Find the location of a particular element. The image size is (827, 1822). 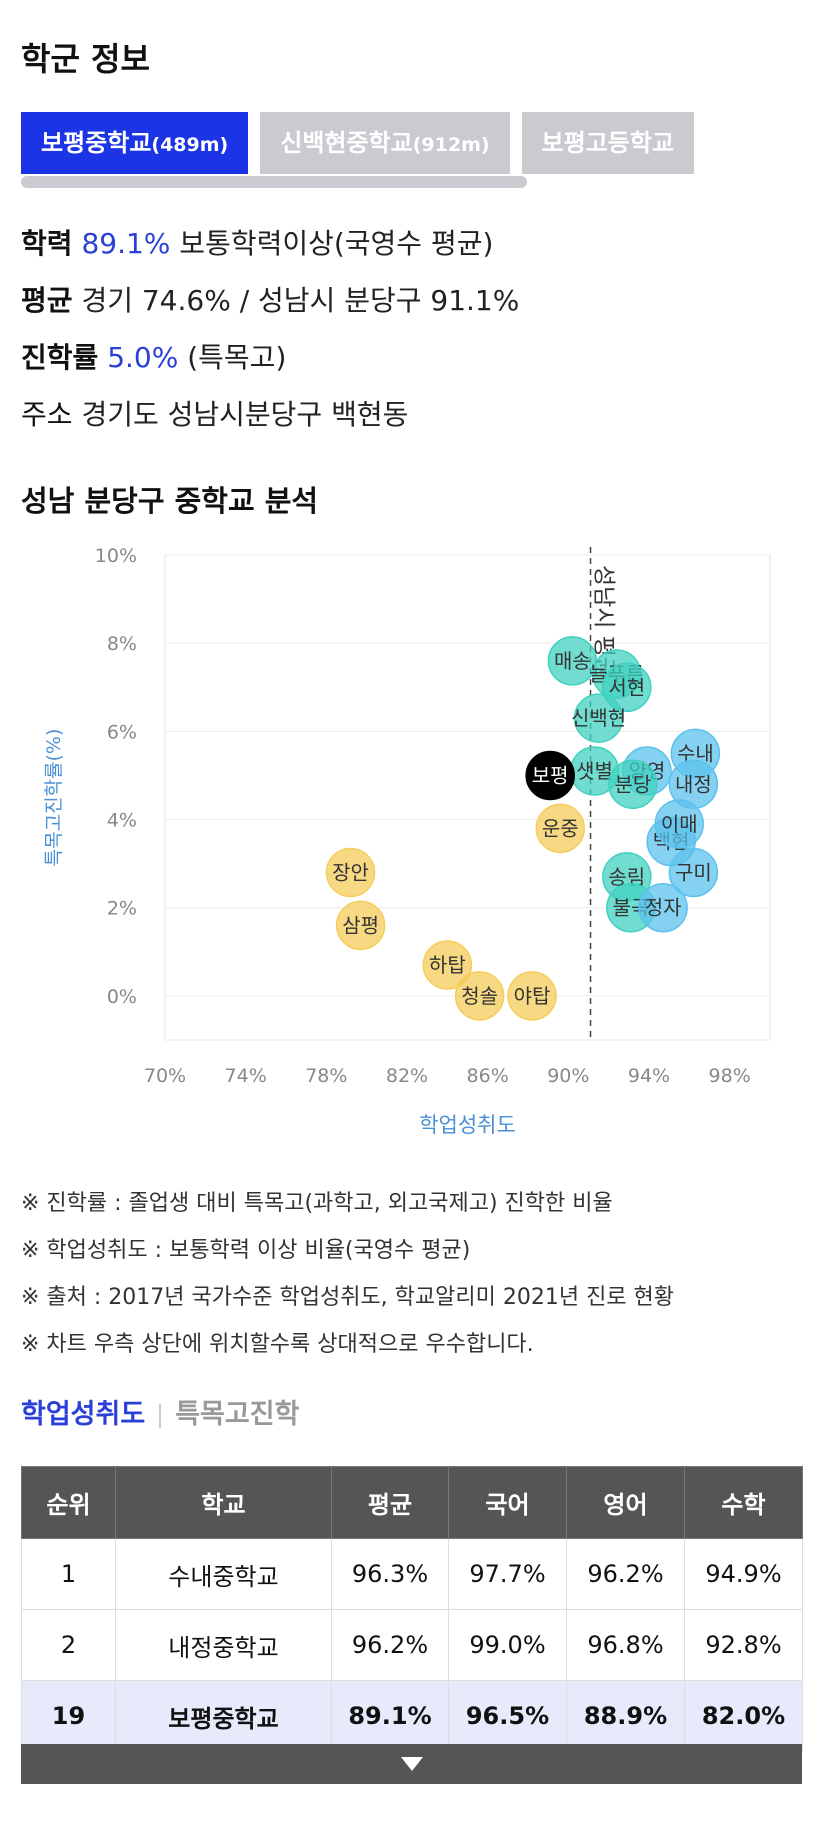

tab-school-name: 신백현중학교 is located at coordinates (346, 143).